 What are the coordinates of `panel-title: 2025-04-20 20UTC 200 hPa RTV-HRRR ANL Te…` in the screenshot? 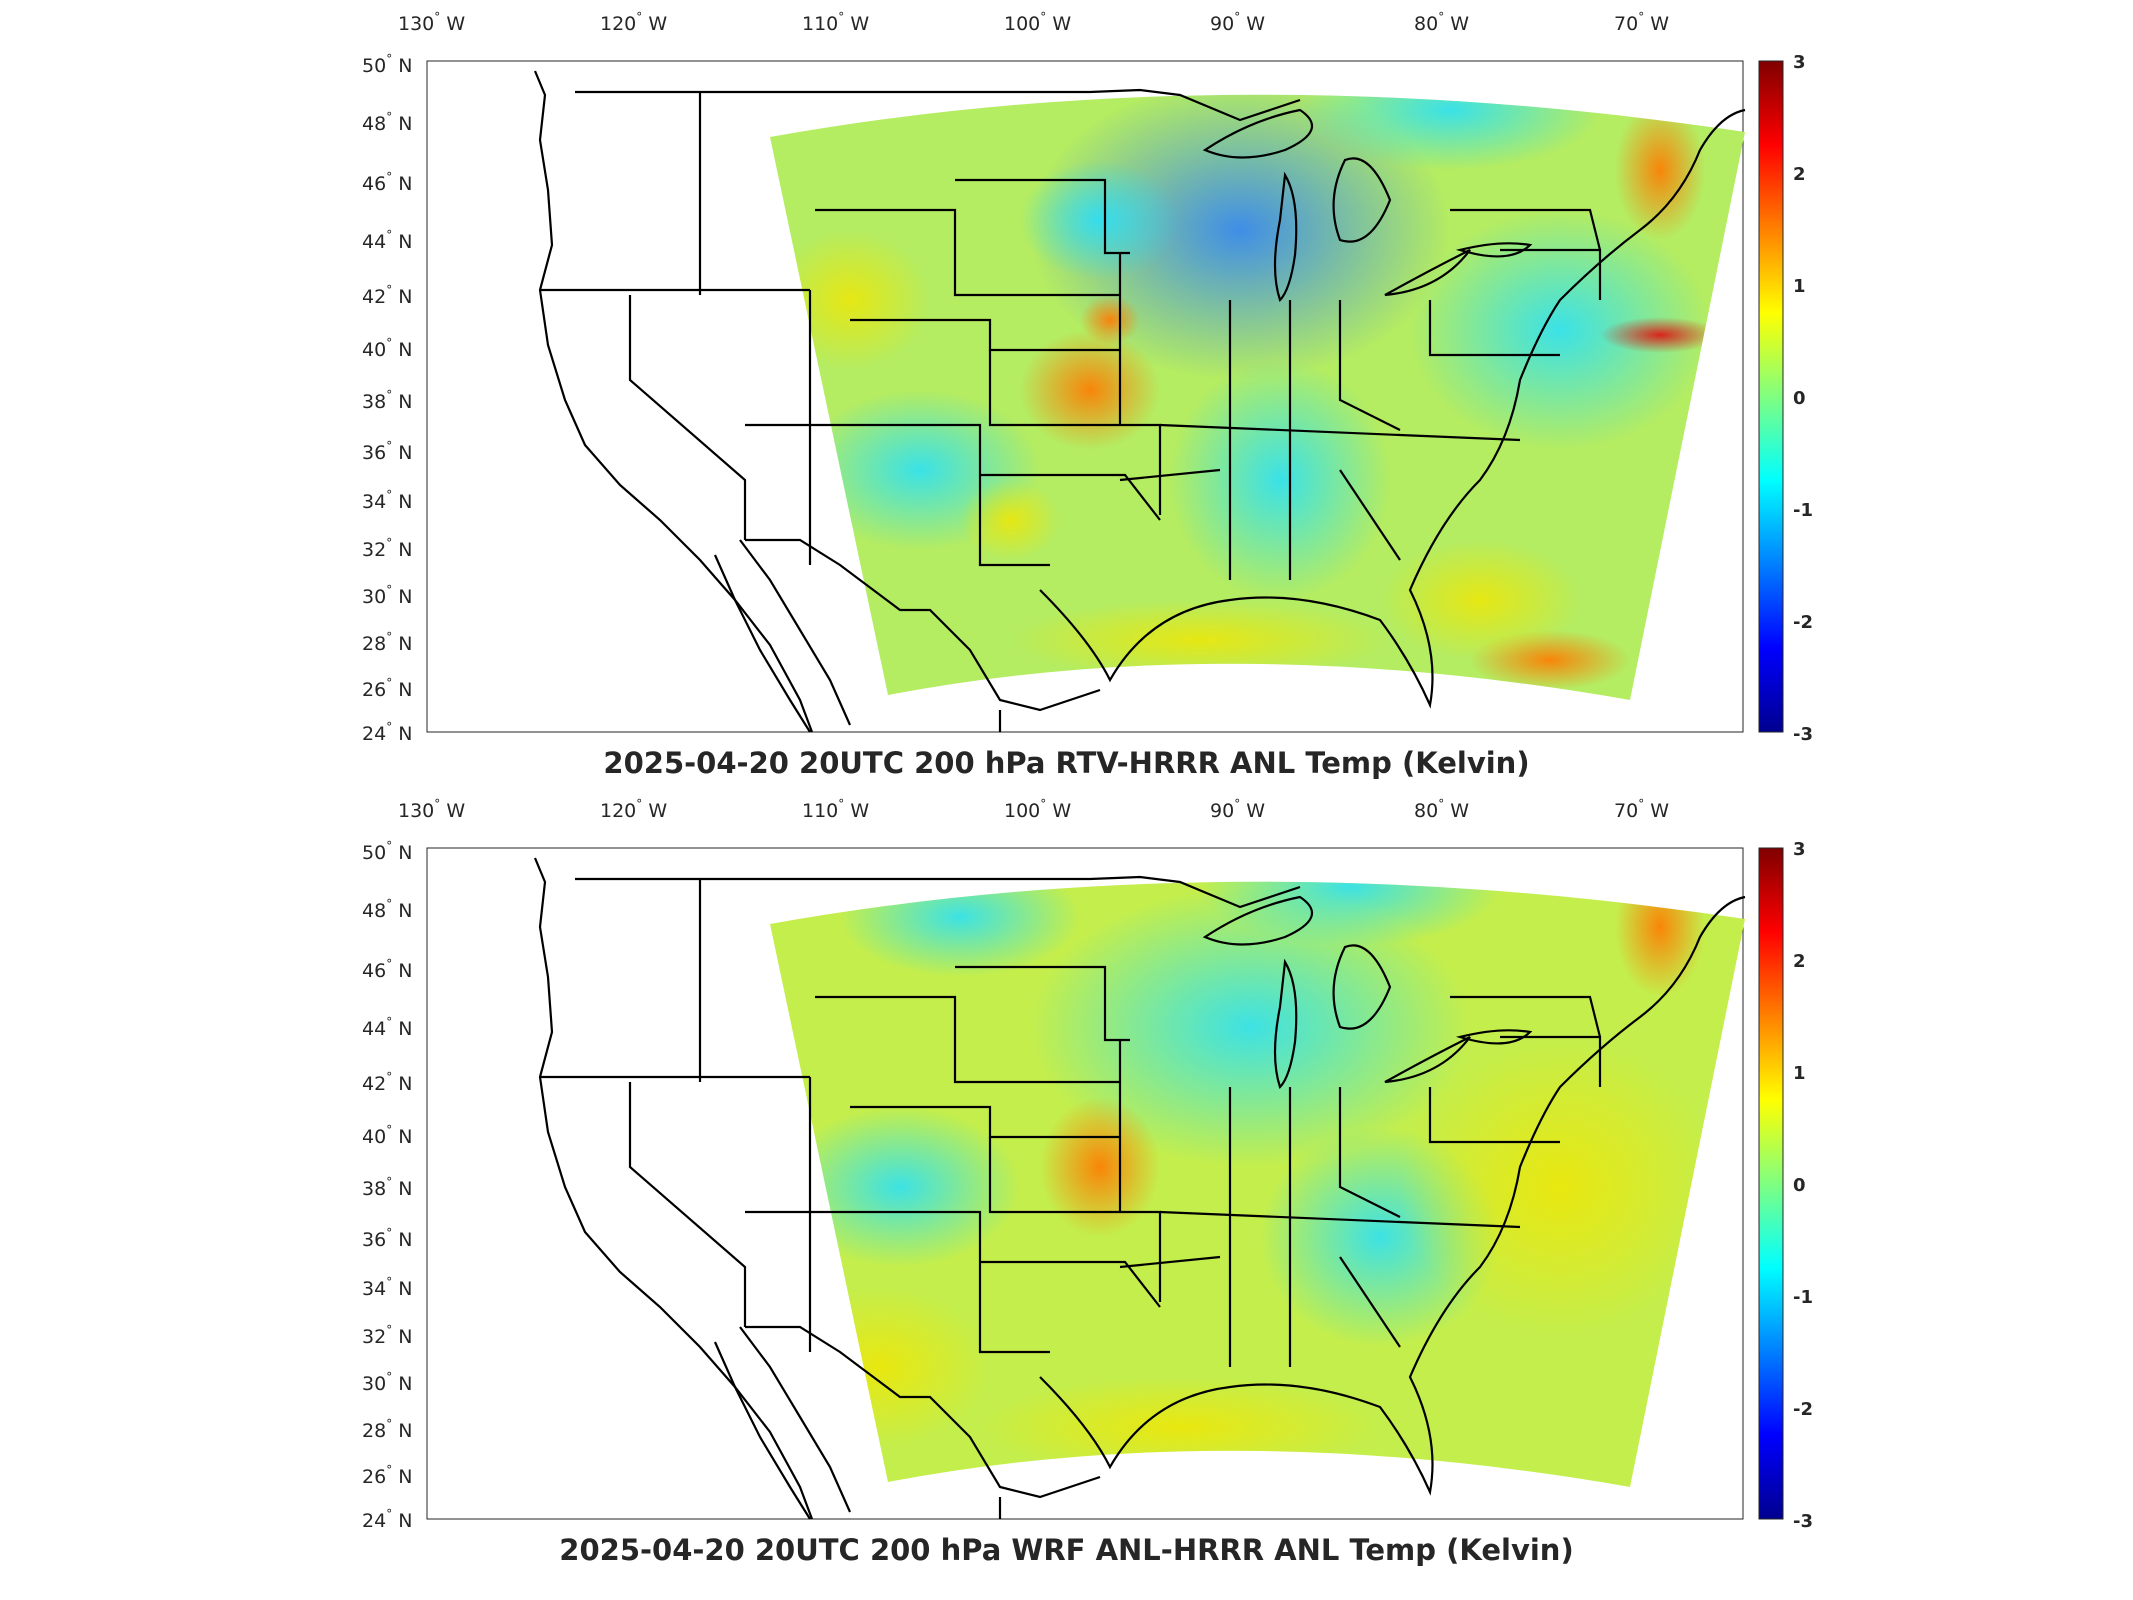 It's located at (1066, 763).